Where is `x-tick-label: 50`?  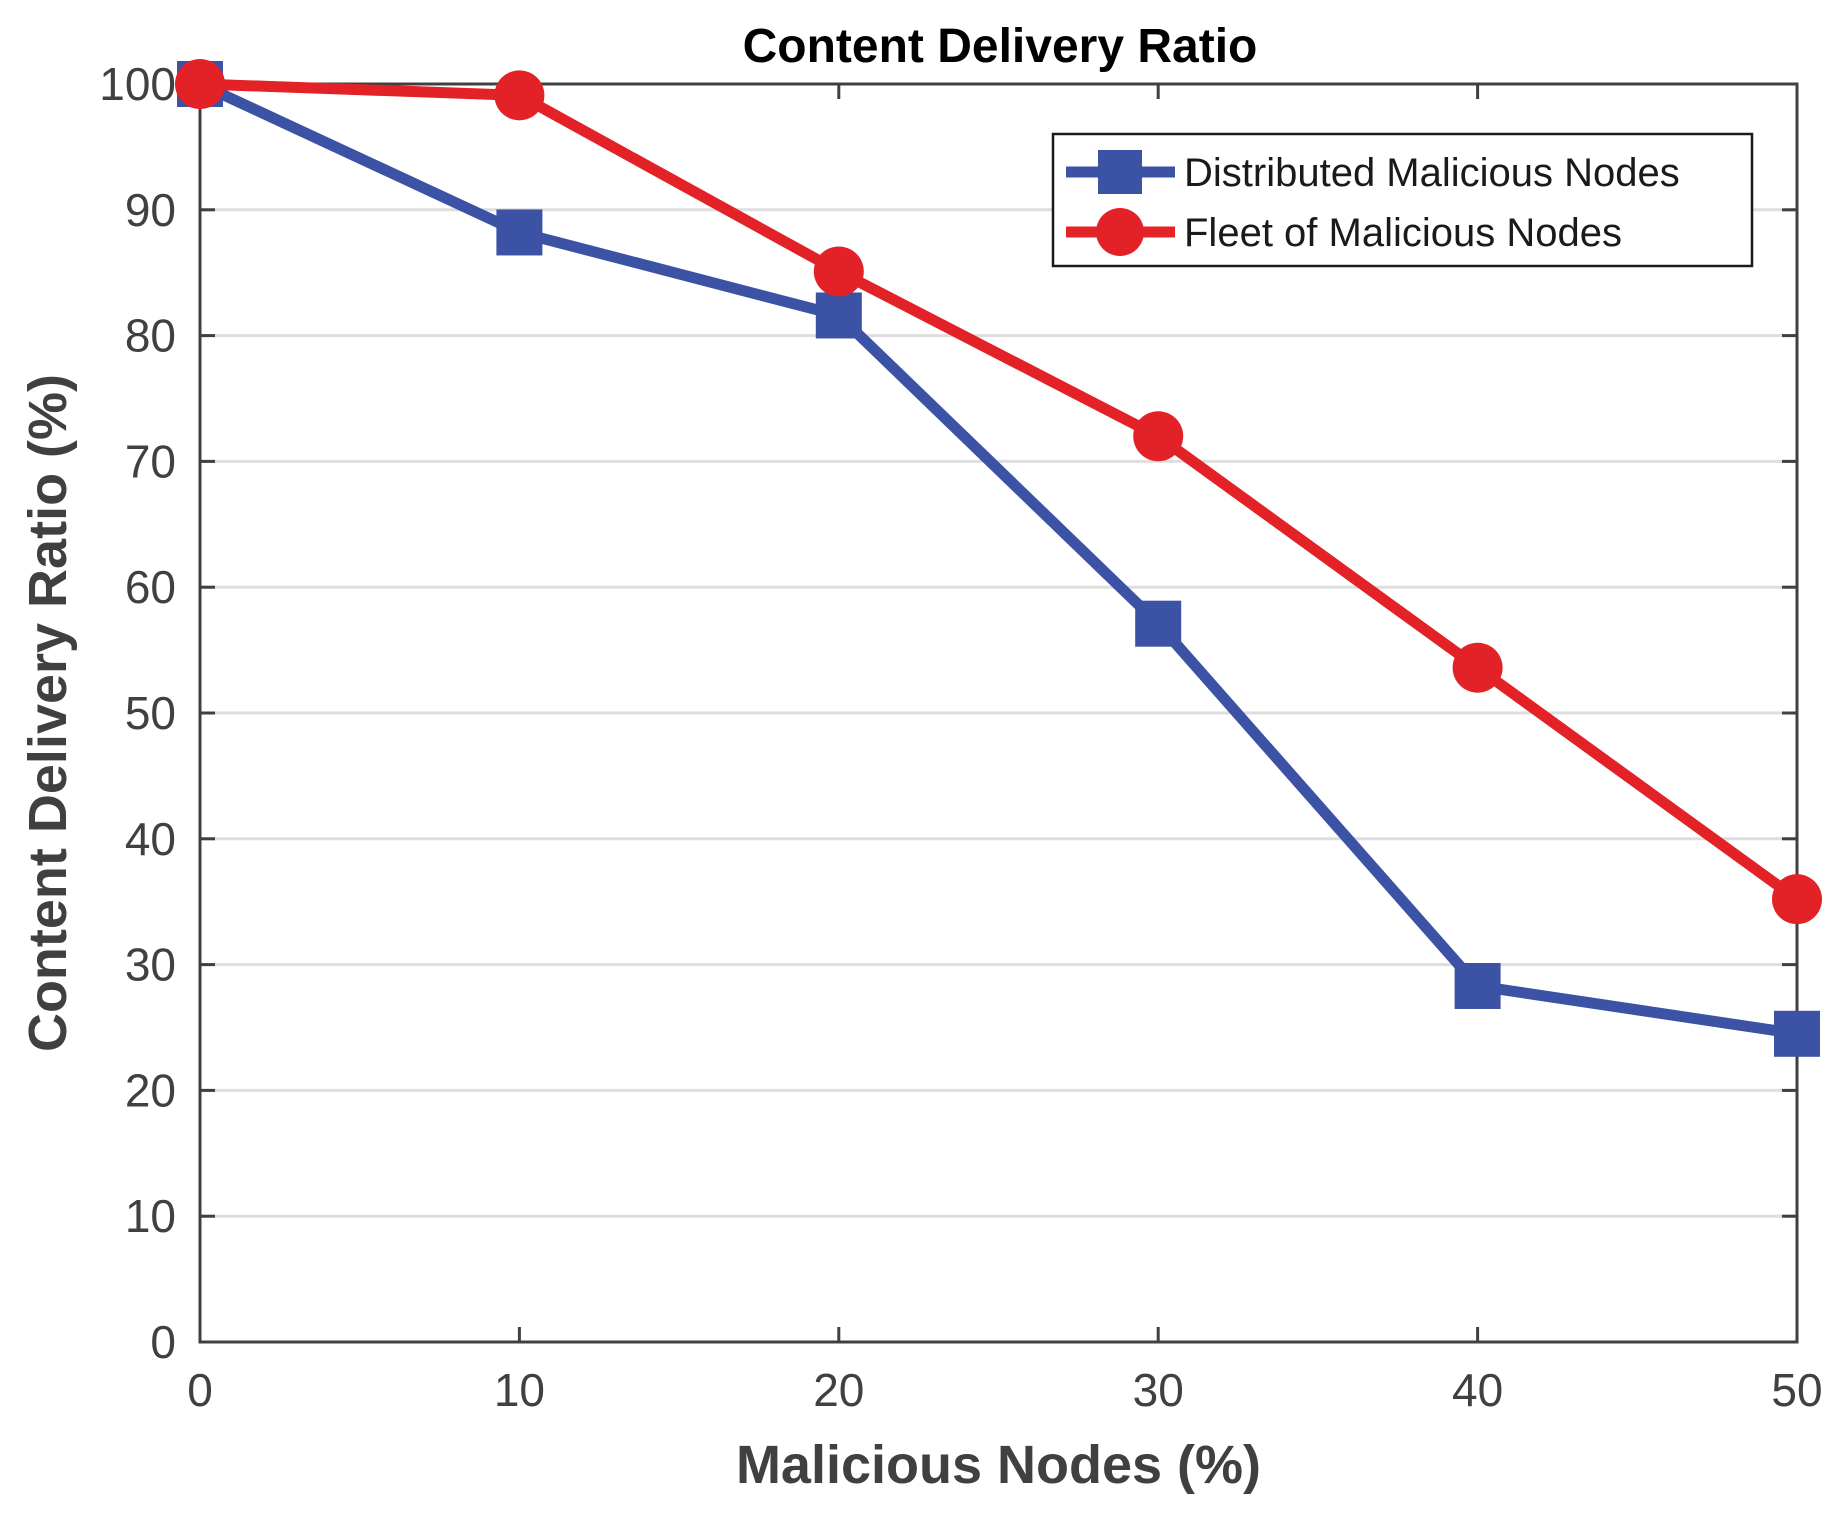
x-tick-label: 50 is located at coordinates (1796, 1390).